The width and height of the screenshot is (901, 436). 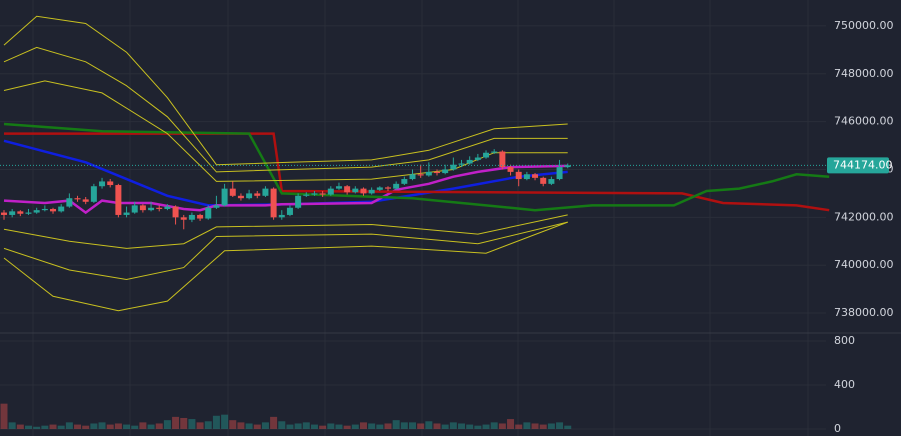 What do you see at coordinates (844, 340) in the screenshot?
I see `volume-tick-label: 800` at bounding box center [844, 340].